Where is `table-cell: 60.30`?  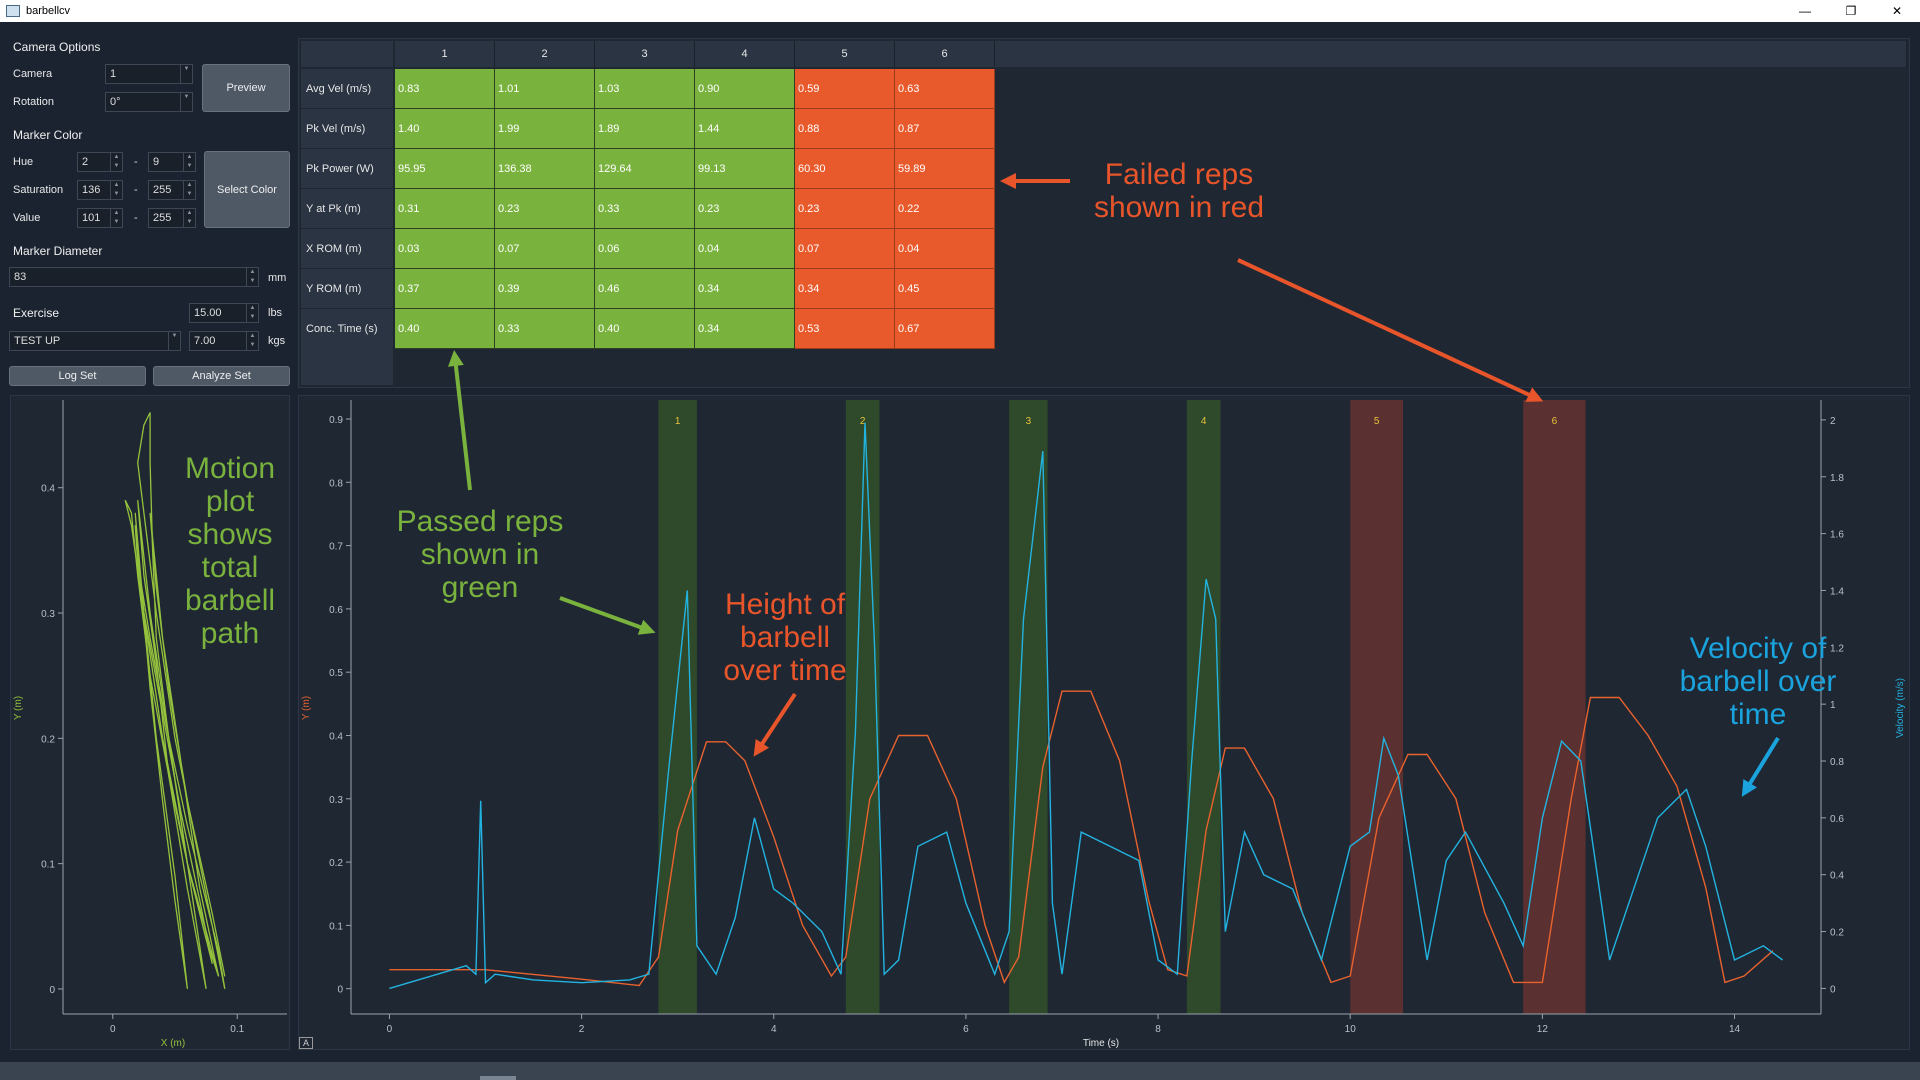
table-cell: 60.30 is located at coordinates (845, 169).